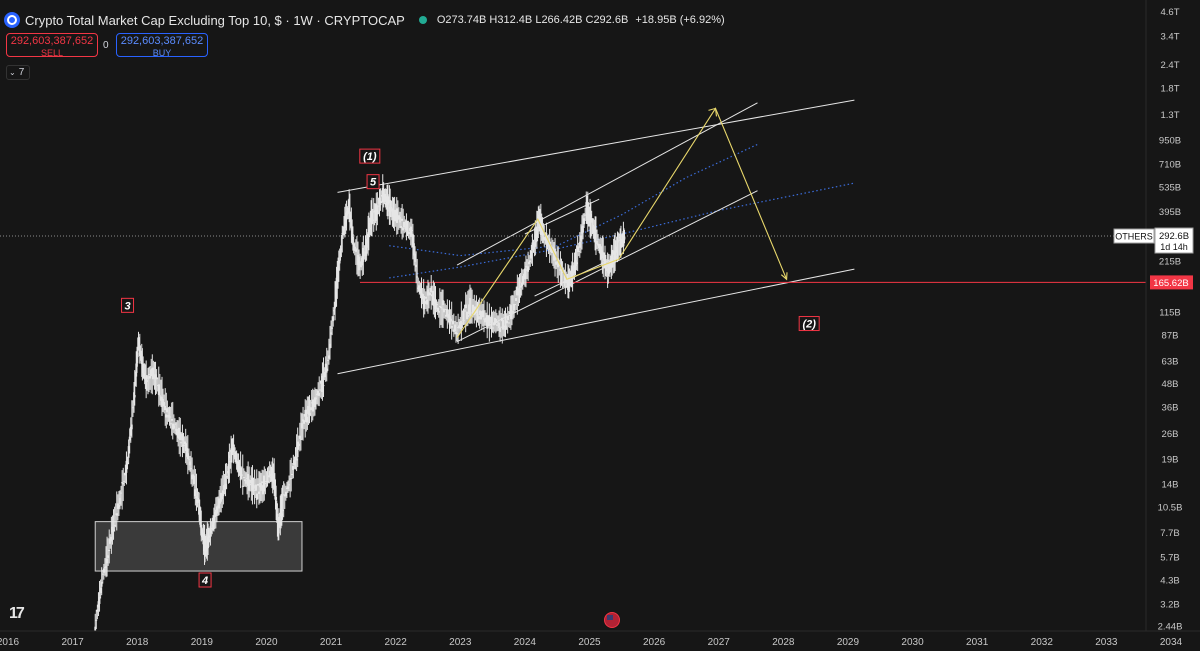 This screenshot has width=1200, height=651. I want to click on buy-button: 292,603,387,652 BUY, so click(162, 45).